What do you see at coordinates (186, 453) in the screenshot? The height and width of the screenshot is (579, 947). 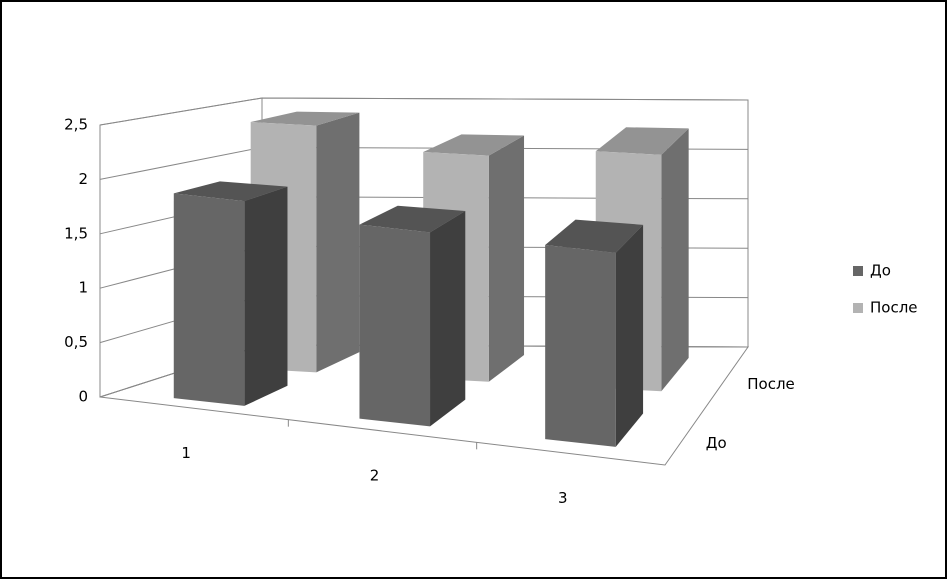 I see `x-tick-label: 1` at bounding box center [186, 453].